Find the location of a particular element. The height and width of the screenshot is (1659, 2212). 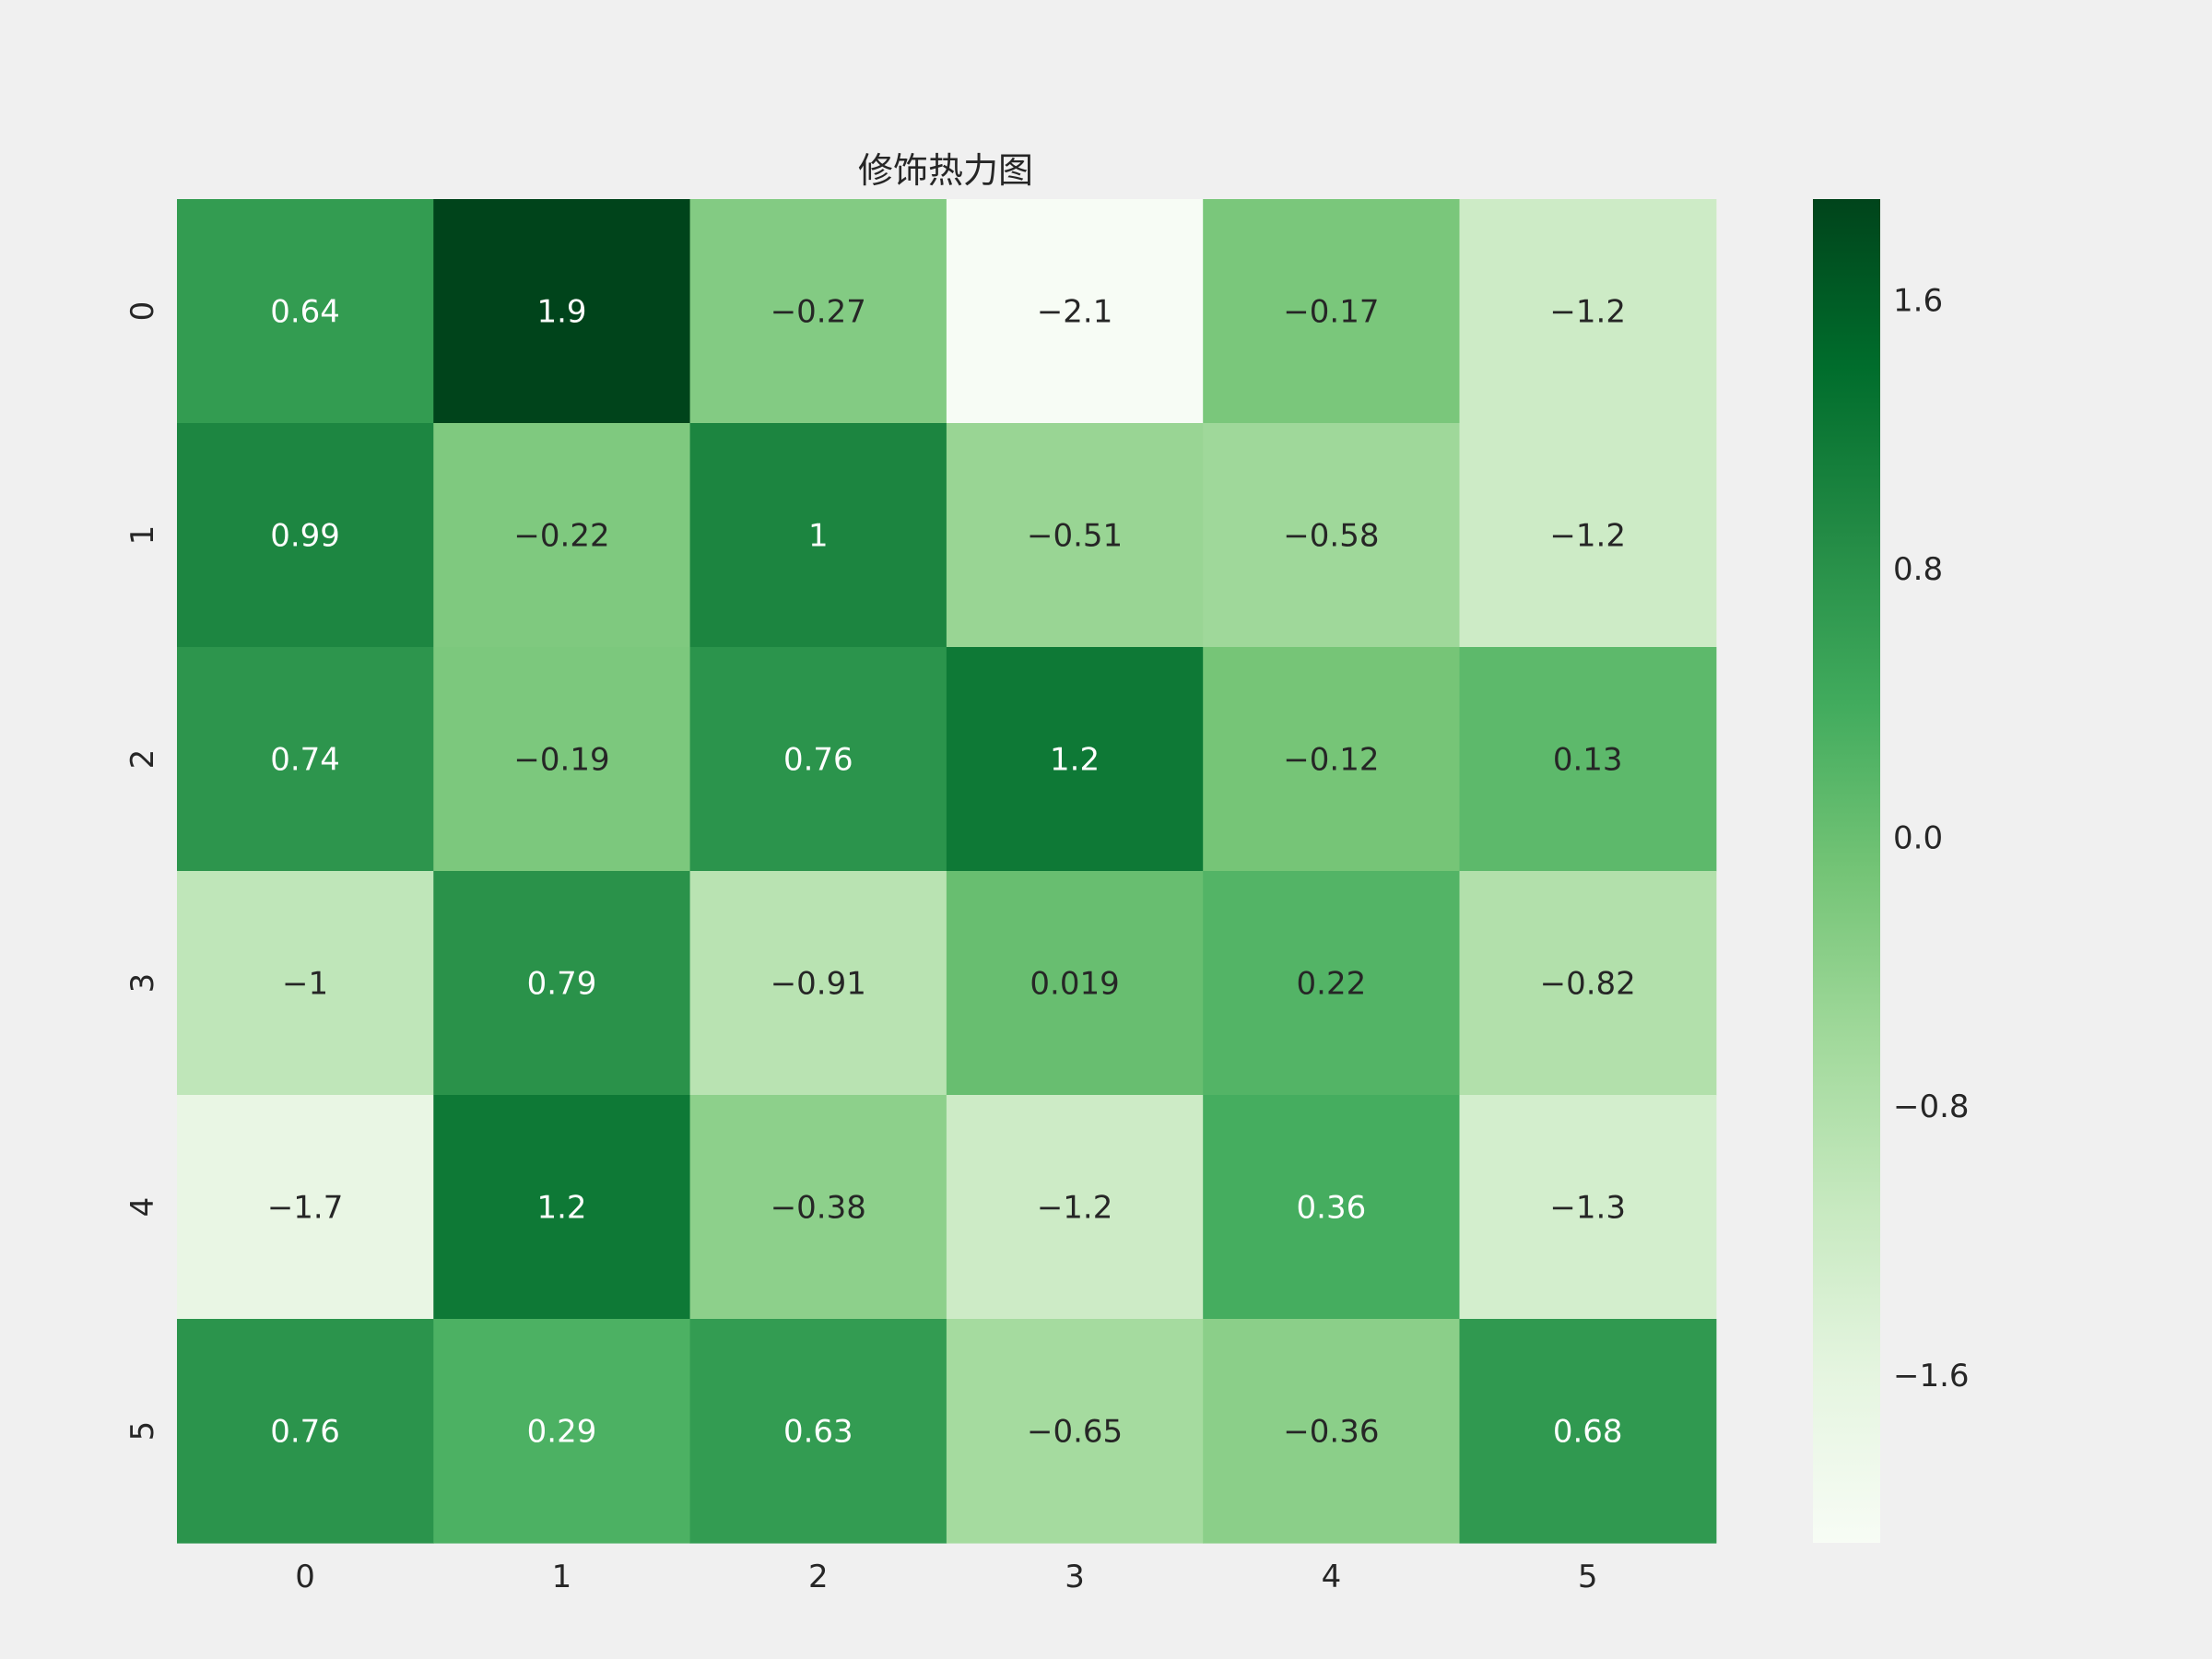

cell-value-label-1-2: 1 is located at coordinates (818, 536).